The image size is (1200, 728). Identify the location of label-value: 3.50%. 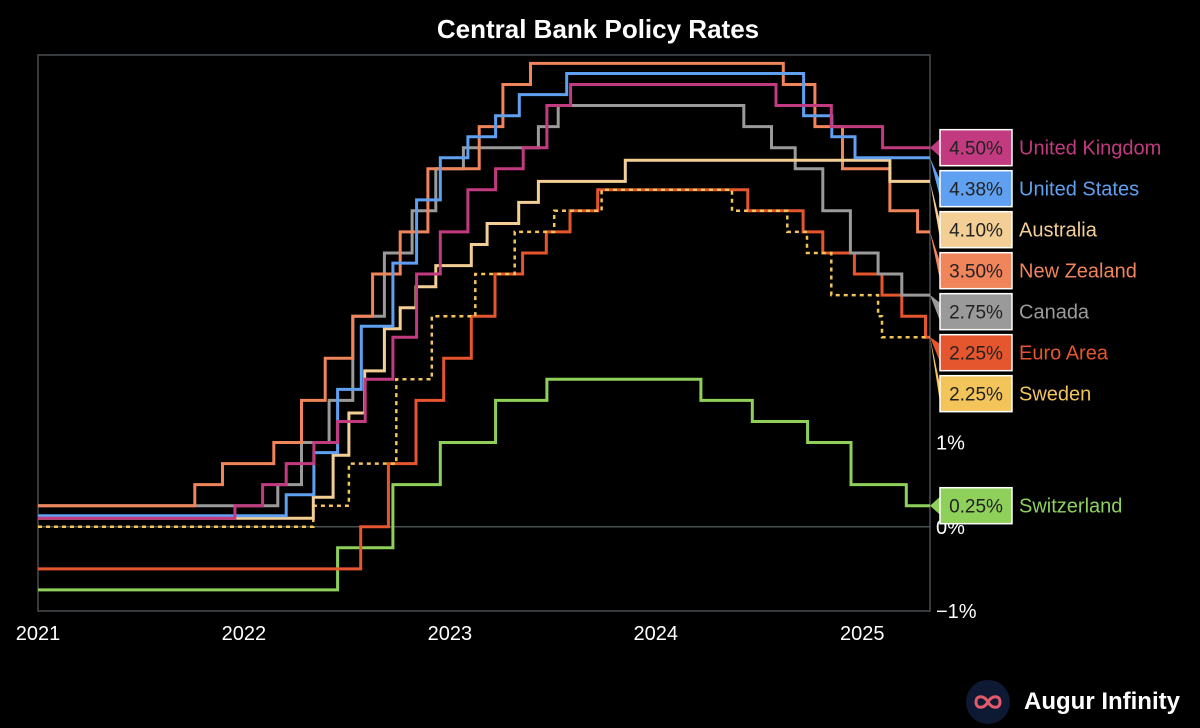
(976, 272).